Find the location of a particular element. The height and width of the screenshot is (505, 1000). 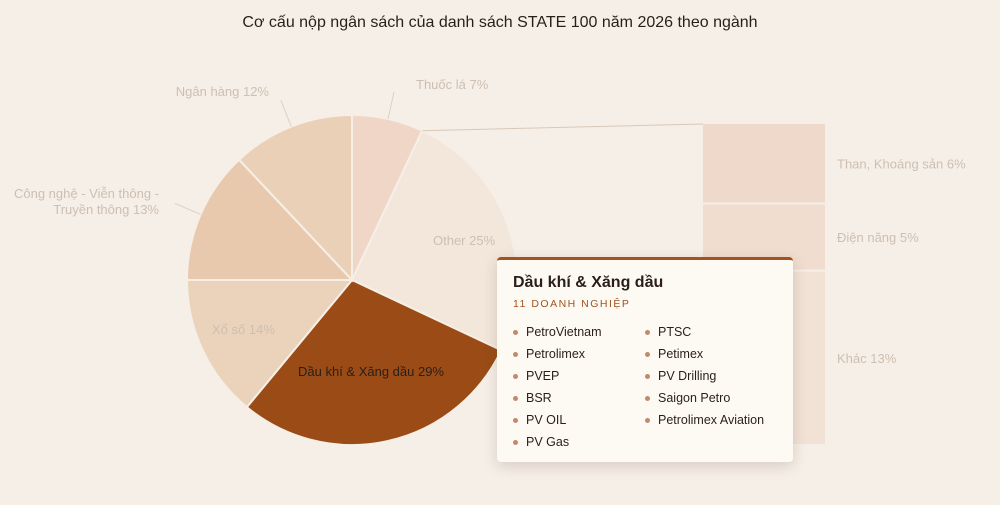

company-item: PVEP is located at coordinates (579, 379).